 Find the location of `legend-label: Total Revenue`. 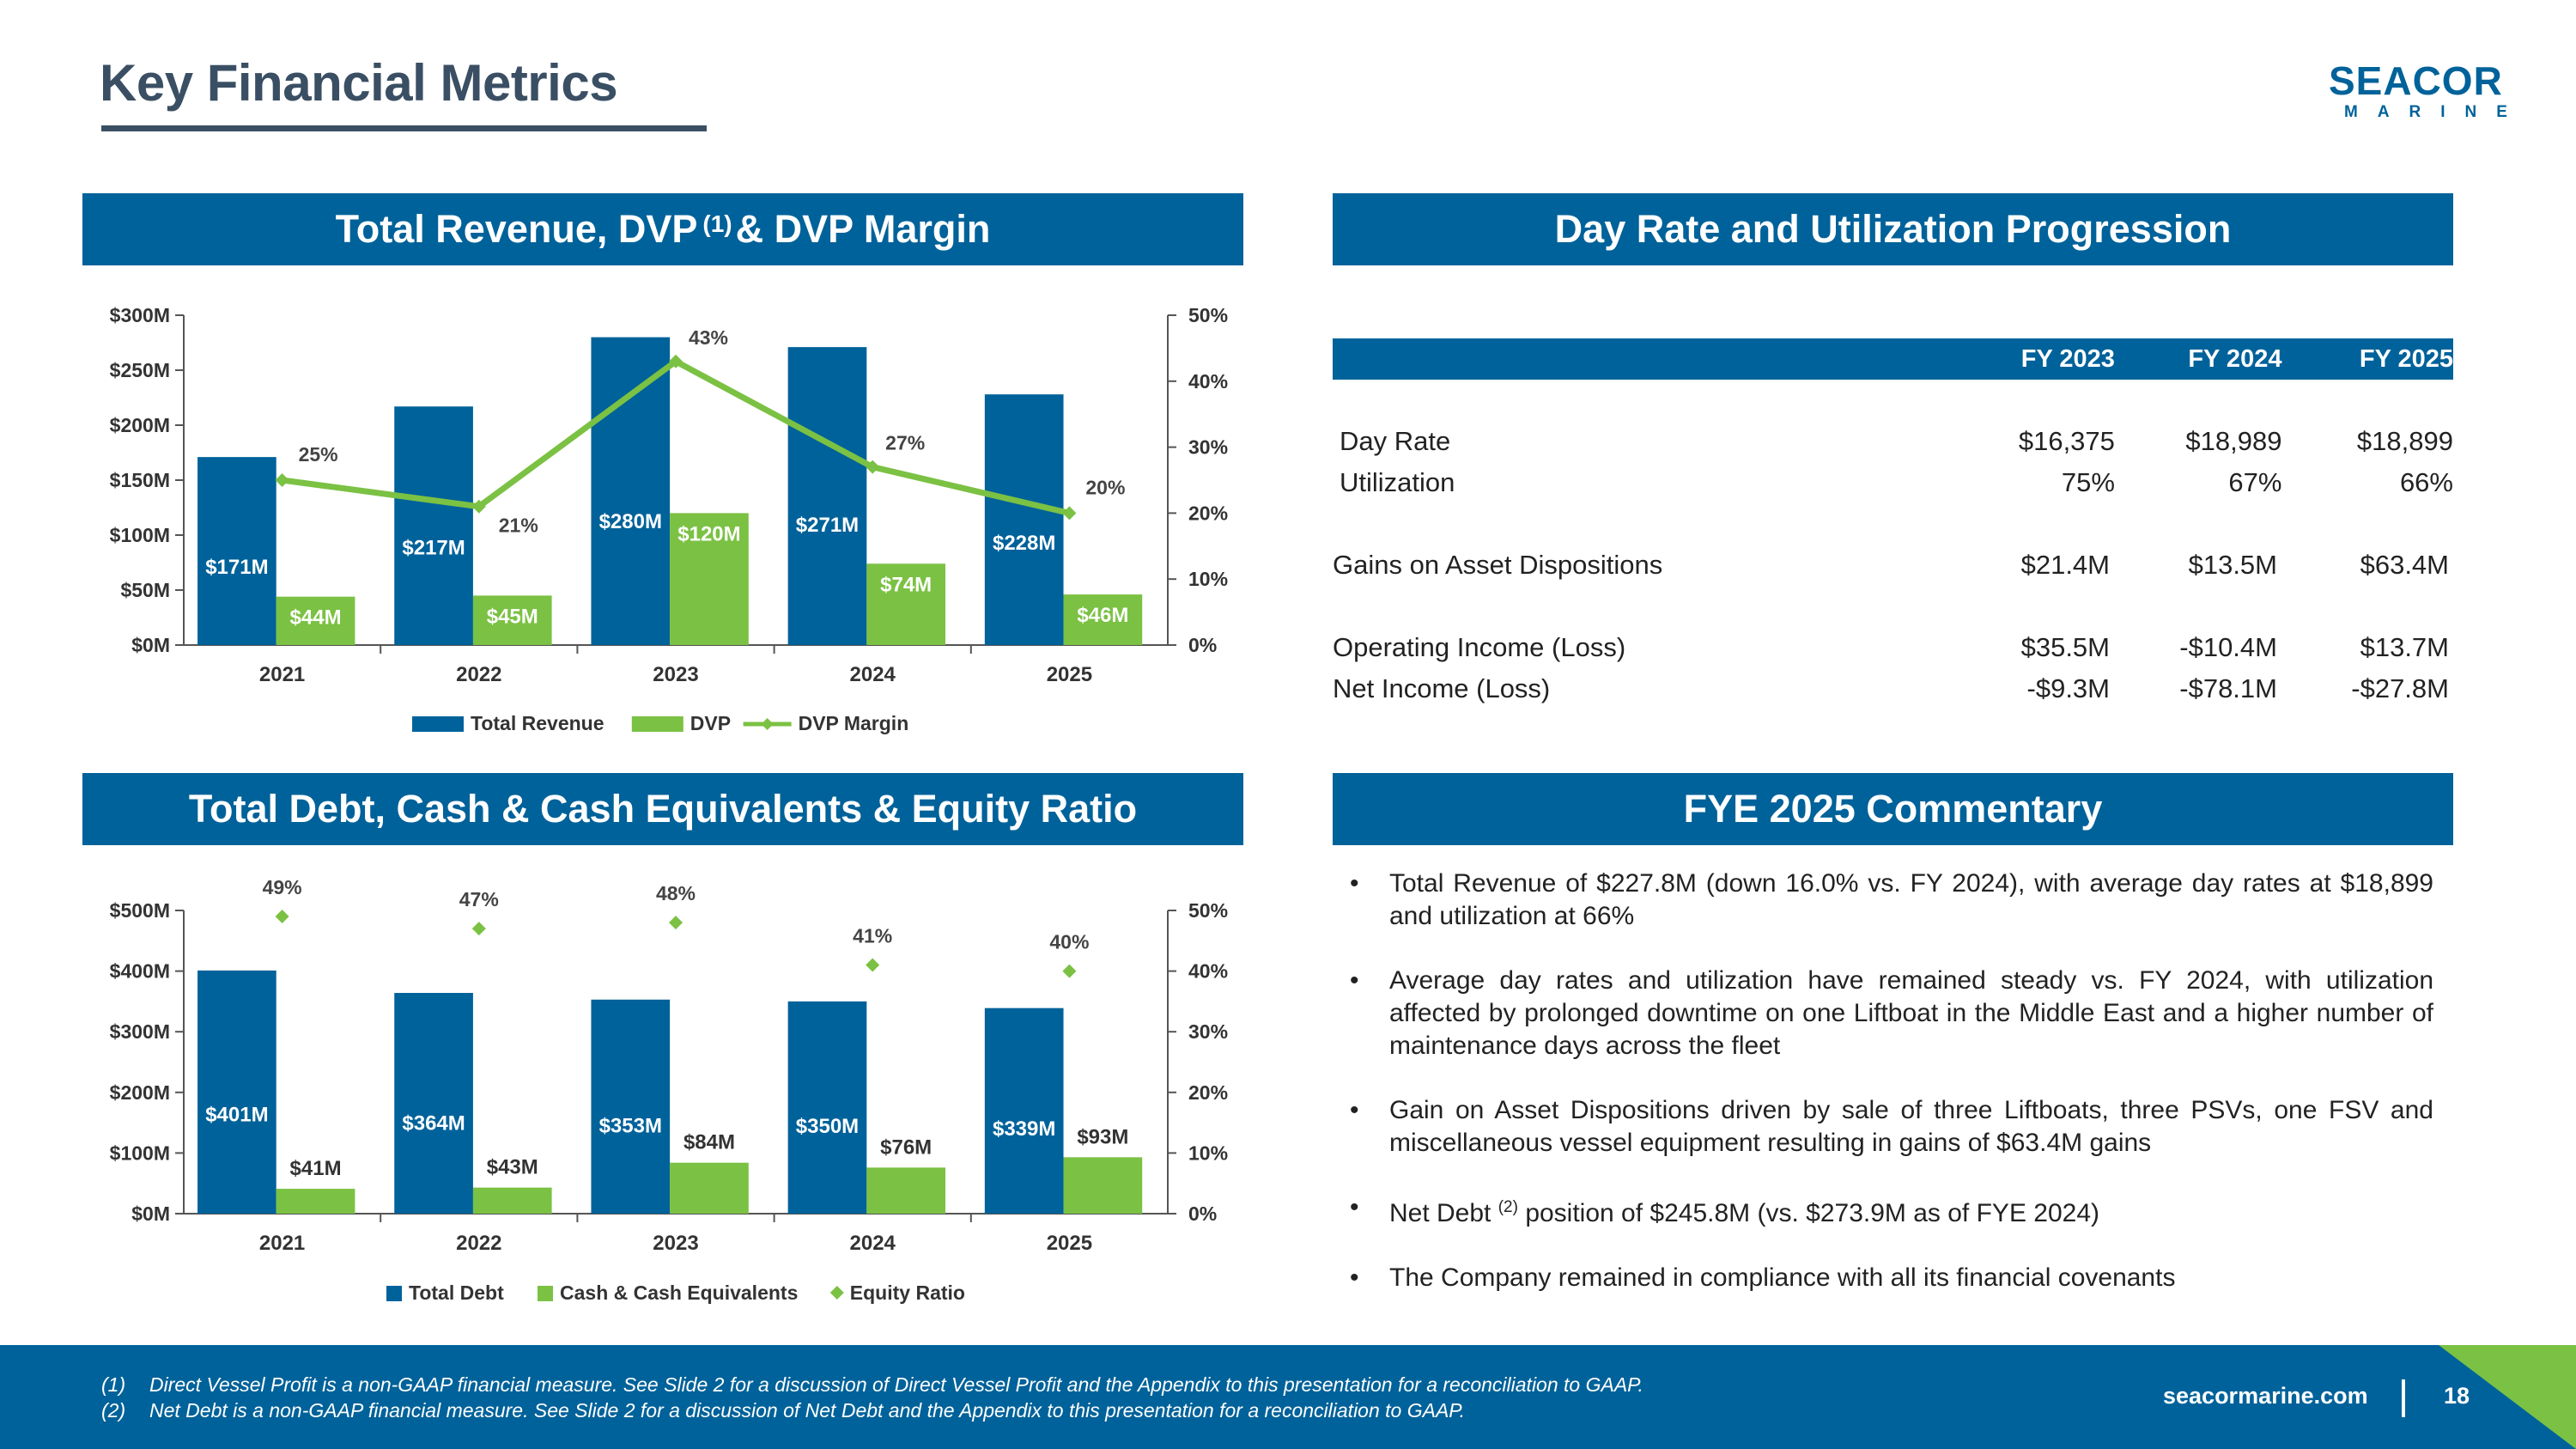

legend-label: Total Revenue is located at coordinates (538, 723).